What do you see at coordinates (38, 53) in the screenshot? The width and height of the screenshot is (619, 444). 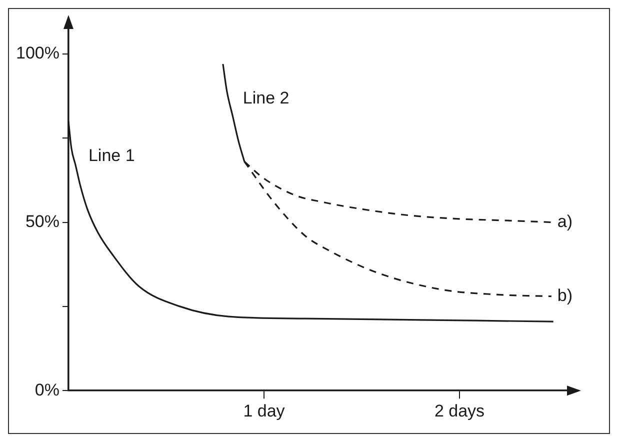 I see `y-tick-label: 100%` at bounding box center [38, 53].